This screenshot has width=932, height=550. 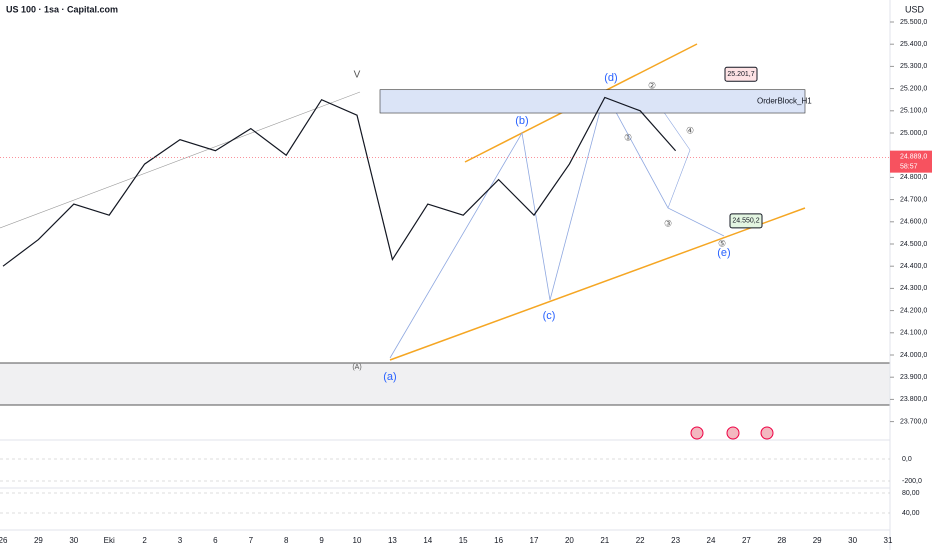 I want to click on y-tick-label: 40,00, so click(x=911, y=513).